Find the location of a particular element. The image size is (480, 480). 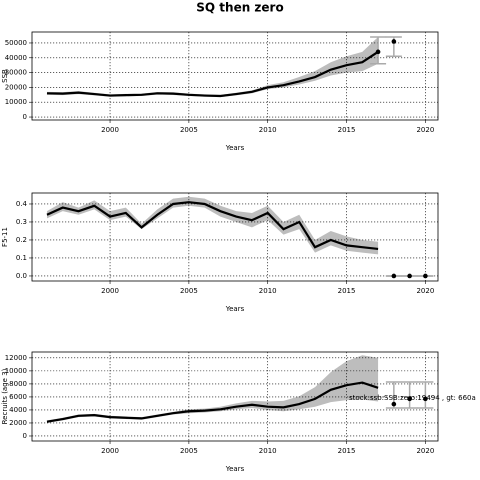

y-tick-label: 0.3 is located at coordinates (21, 222).